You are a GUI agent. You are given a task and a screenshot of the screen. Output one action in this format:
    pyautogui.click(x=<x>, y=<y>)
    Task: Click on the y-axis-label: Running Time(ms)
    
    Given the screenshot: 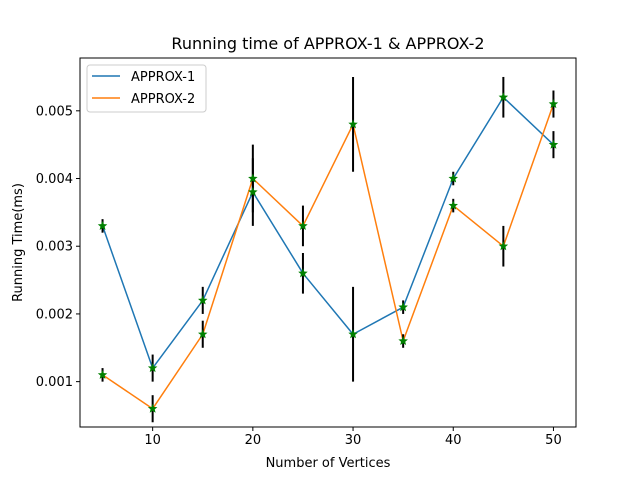 What is the action you would take?
    pyautogui.click(x=18, y=242)
    